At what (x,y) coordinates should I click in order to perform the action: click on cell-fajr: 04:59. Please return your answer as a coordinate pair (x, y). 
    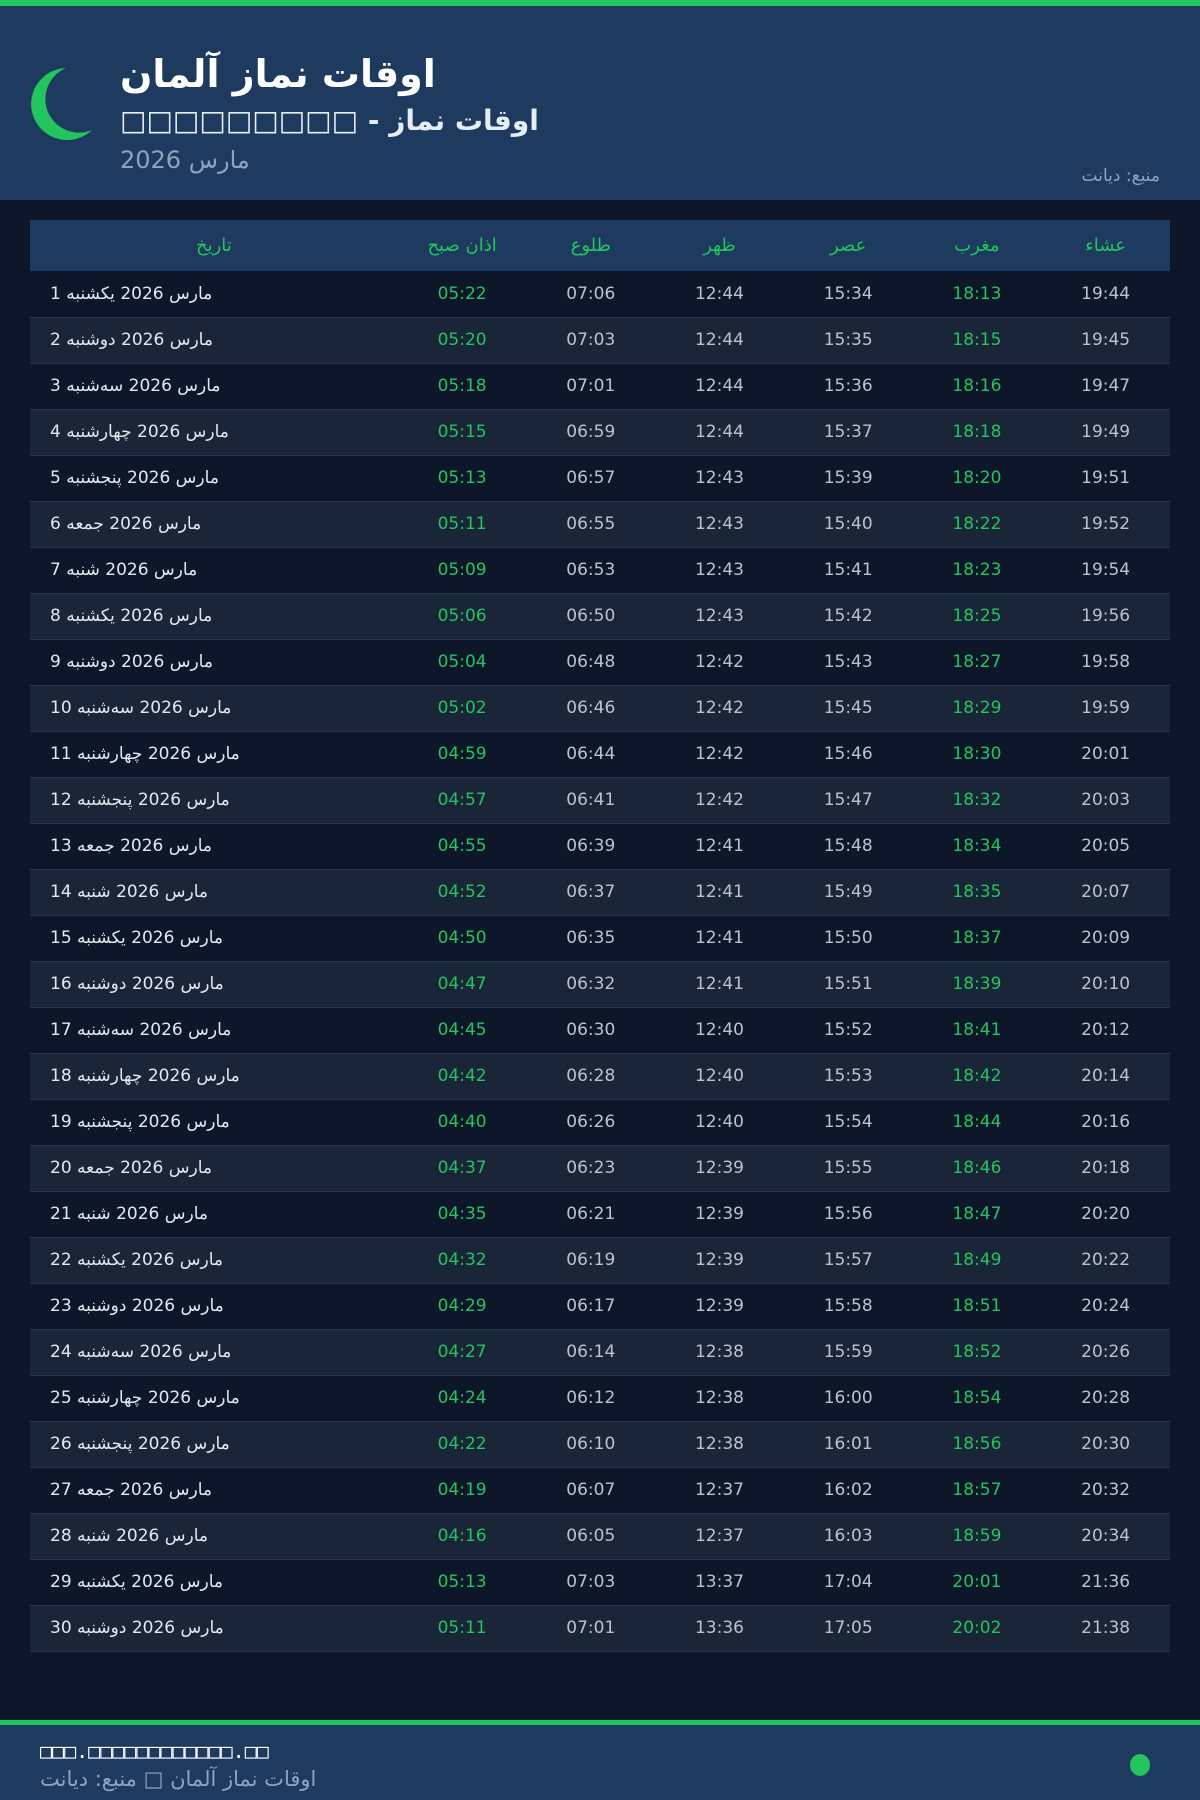
    Looking at the image, I should click on (462, 754).